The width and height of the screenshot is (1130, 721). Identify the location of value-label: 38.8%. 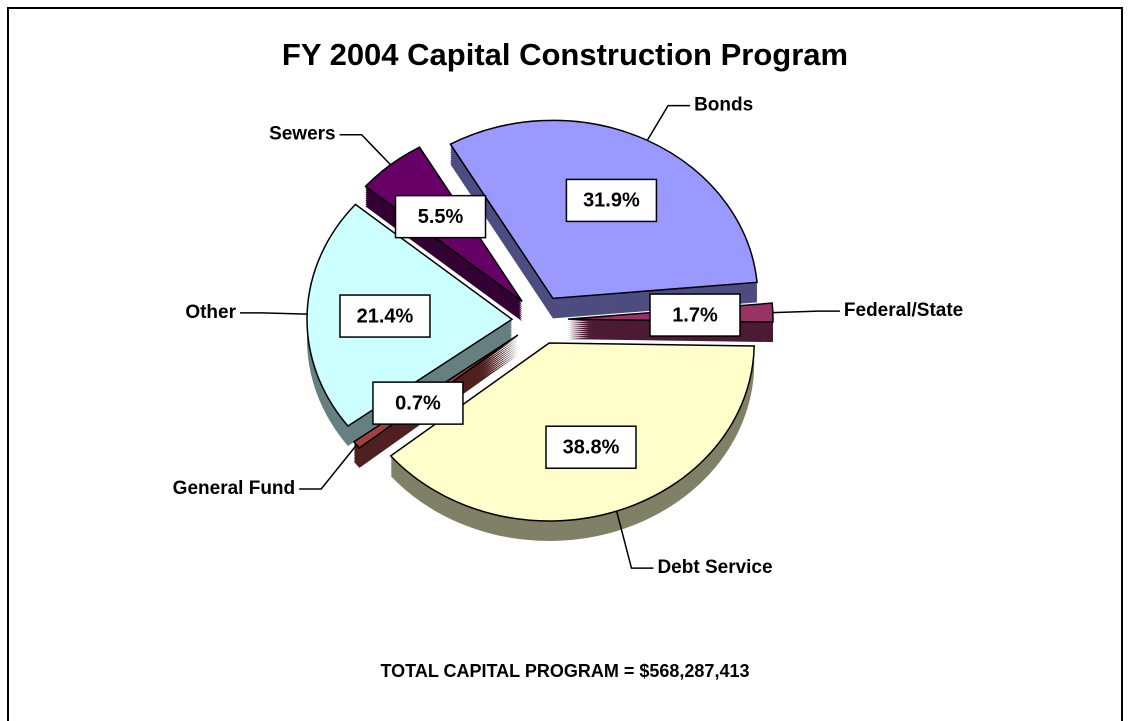
(591, 448).